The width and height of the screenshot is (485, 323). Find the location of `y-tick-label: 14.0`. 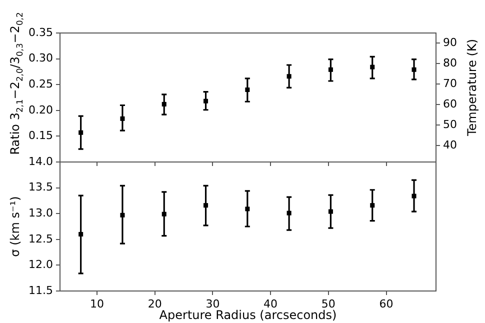

y-tick-label: 14.0 is located at coordinates (40, 161).